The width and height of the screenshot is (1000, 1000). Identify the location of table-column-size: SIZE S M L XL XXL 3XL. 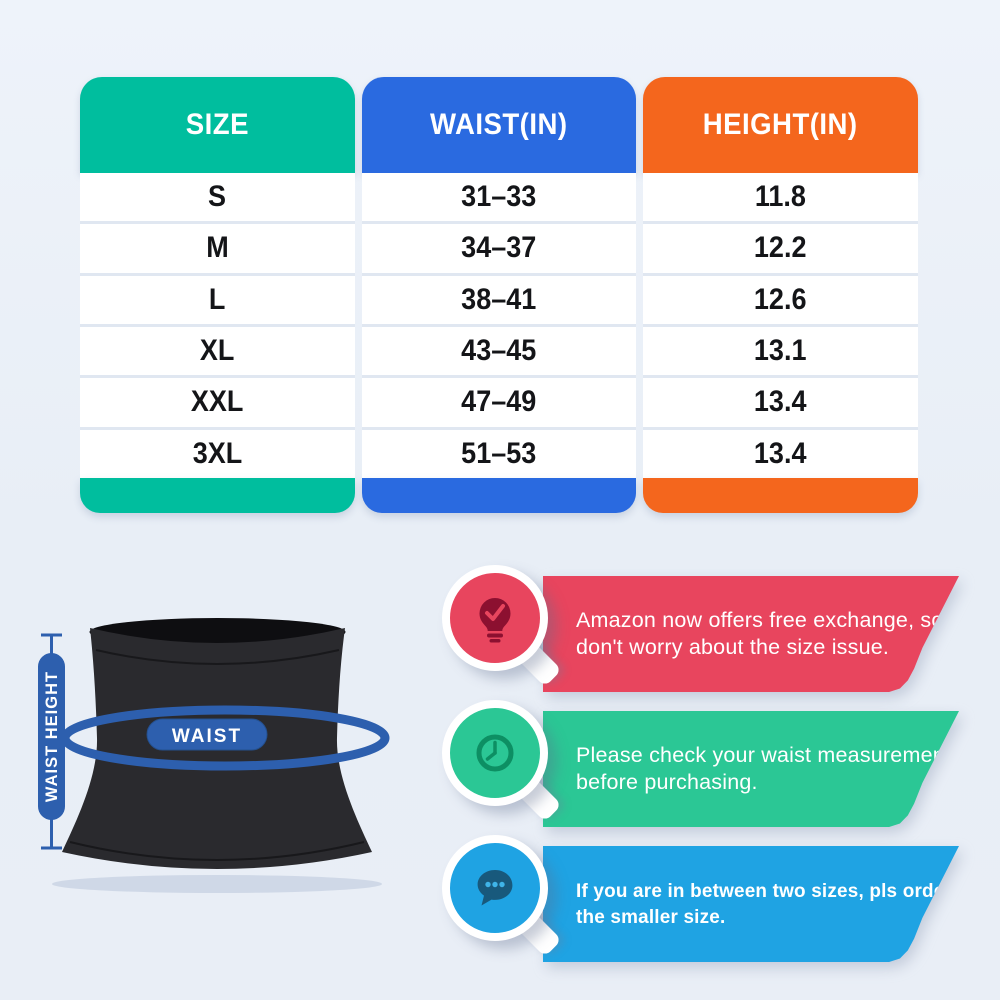
(217, 295).